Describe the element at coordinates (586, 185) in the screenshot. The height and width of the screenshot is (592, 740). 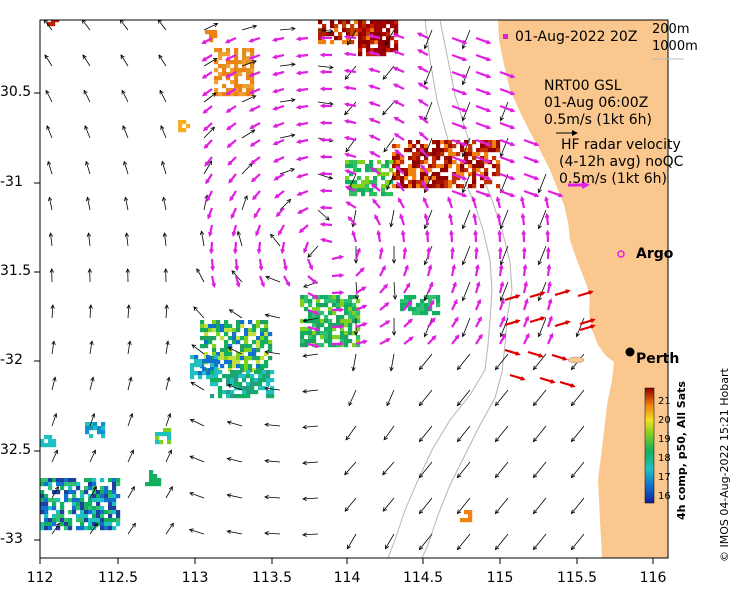
I see `radar-scale-arrowhead` at that location.